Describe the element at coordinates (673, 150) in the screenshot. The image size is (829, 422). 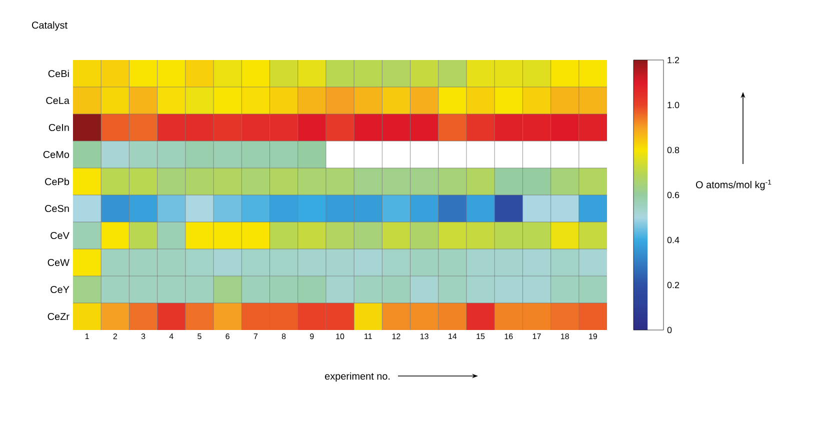
I see `color-bar-label: 0.8` at that location.